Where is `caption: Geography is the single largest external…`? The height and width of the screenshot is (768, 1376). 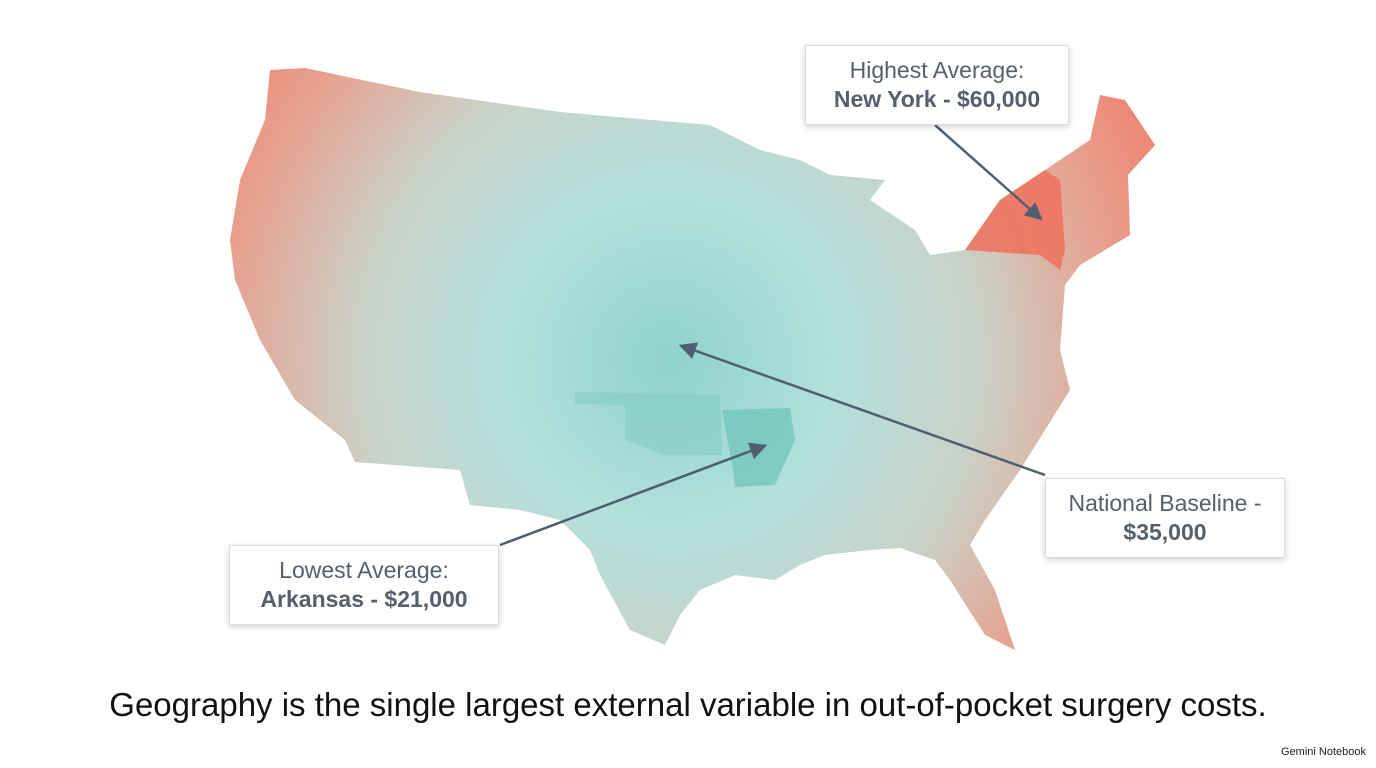
caption: Geography is the single largest external… is located at coordinates (688, 704).